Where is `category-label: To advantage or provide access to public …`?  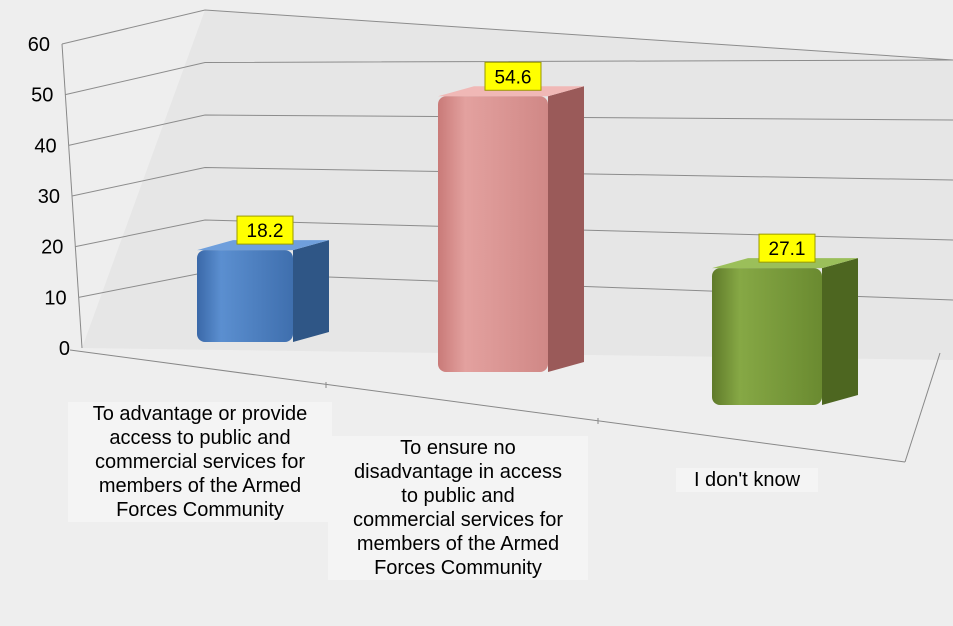 category-label: To advantage or provide access to public … is located at coordinates (200, 462).